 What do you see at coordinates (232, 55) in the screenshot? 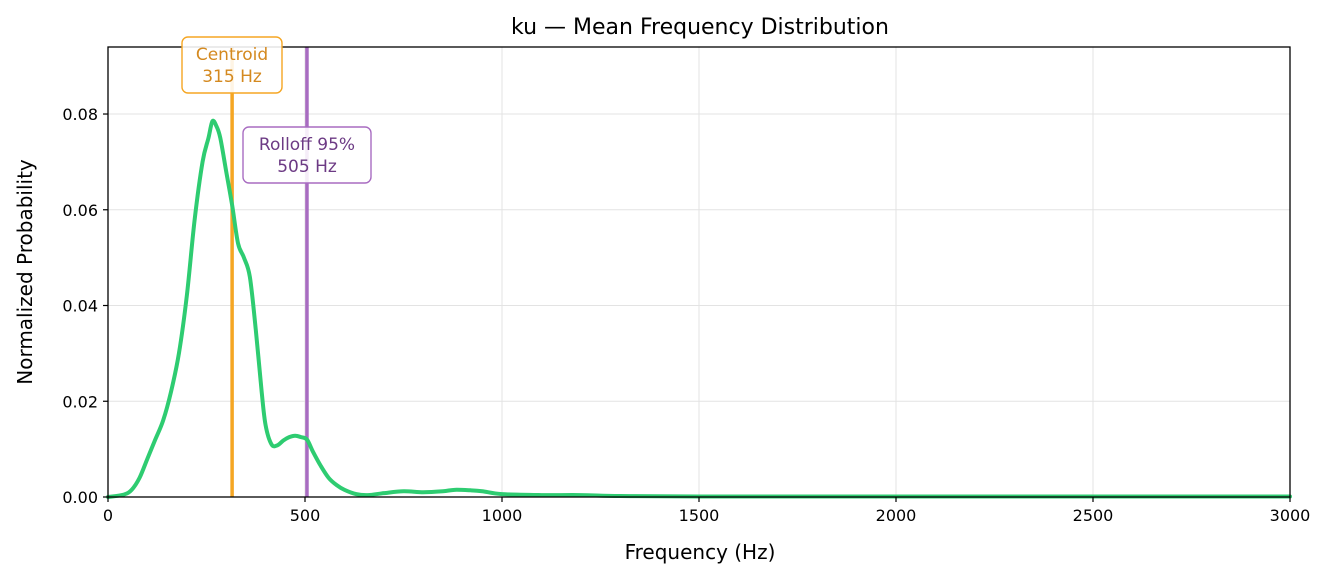
I see `centroid-annotation-text: Centroid` at bounding box center [232, 55].